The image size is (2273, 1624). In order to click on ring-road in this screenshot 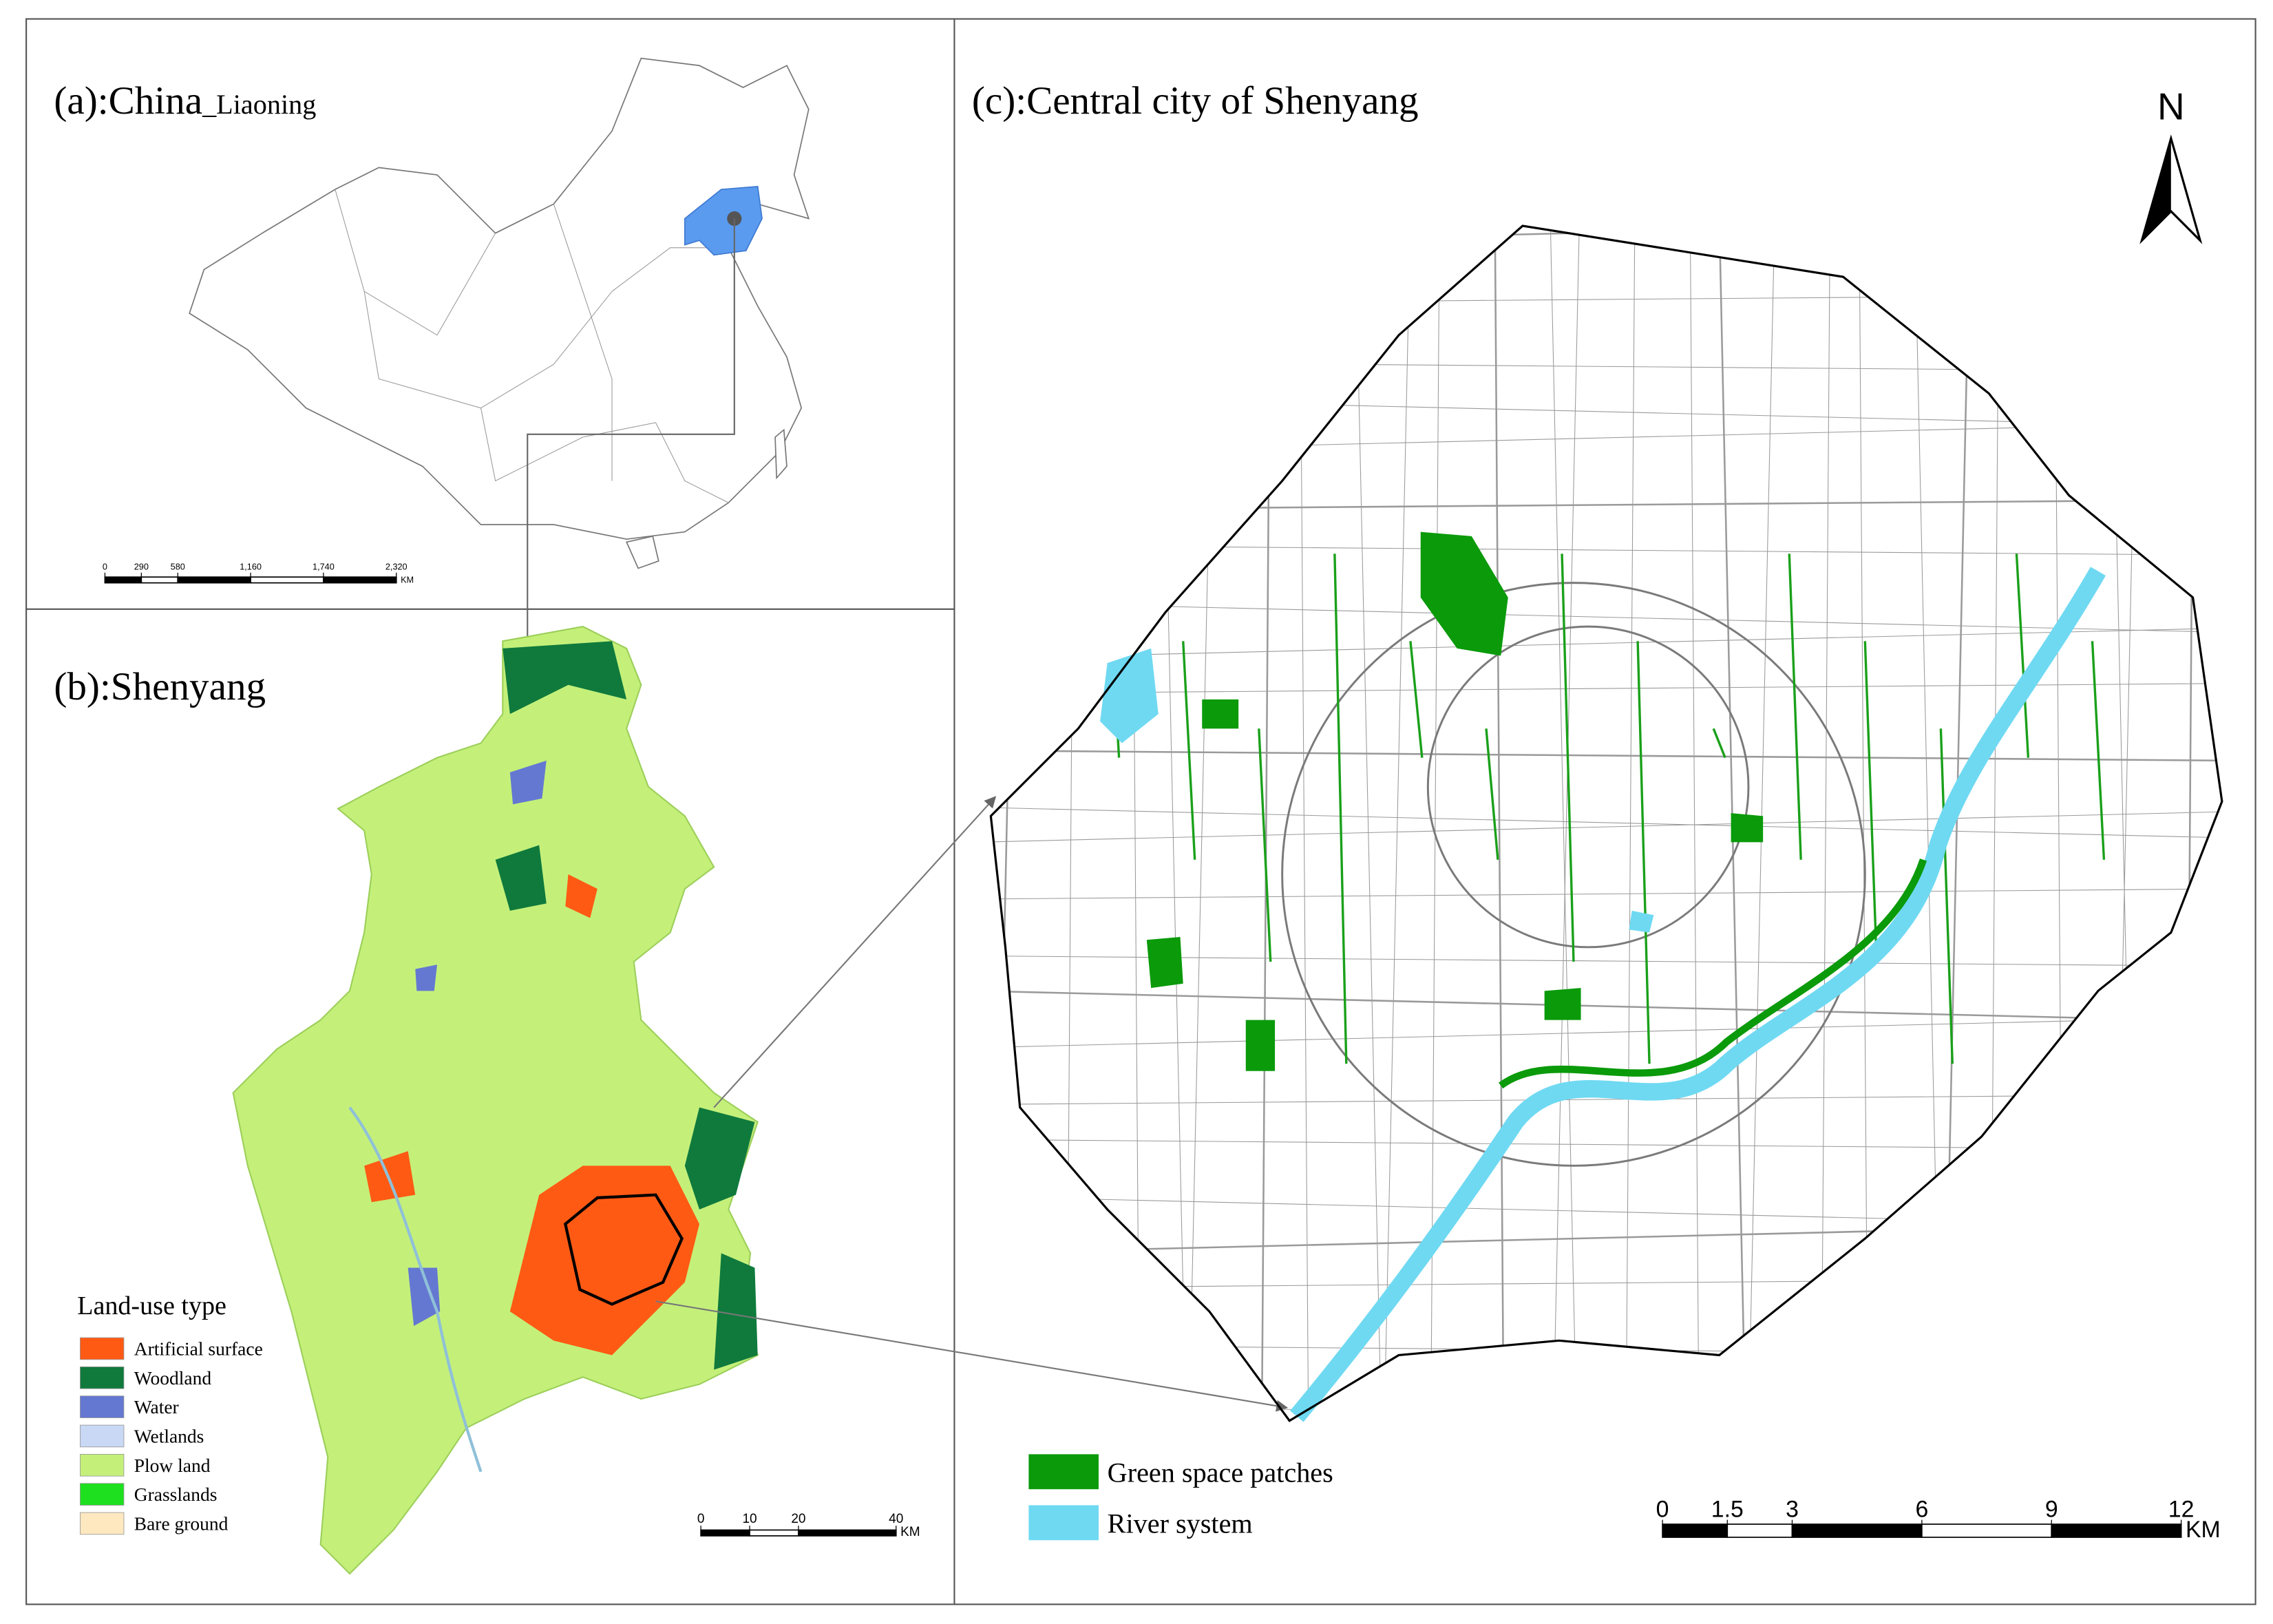, I will do `click(1588, 787)`.